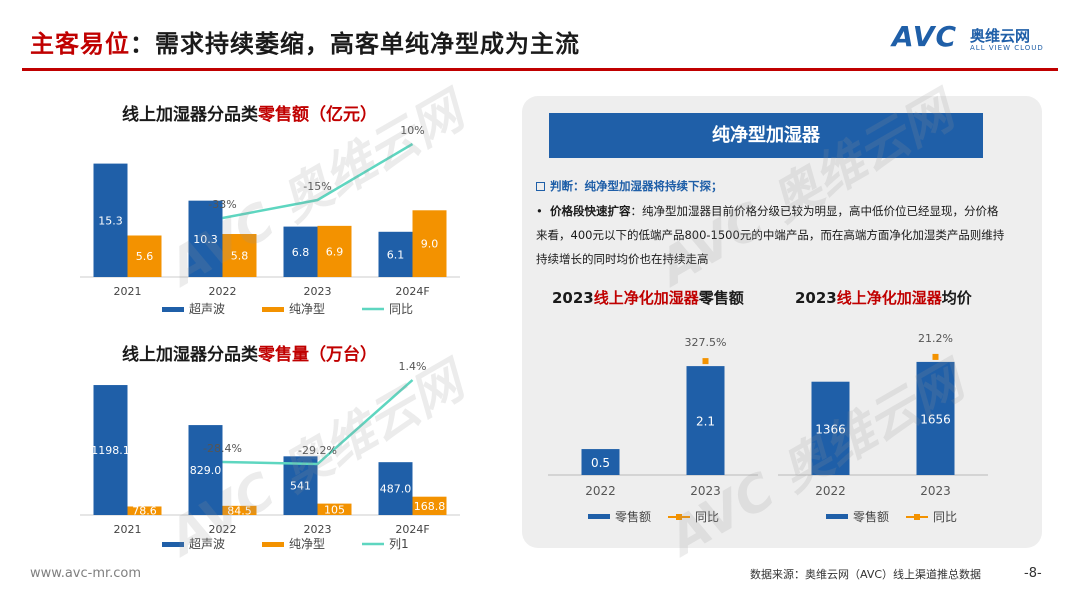 The height and width of the screenshot is (608, 1080). What do you see at coordinates (222, 448) in the screenshot?
I see `left-chart-2-yoy-label: -28.4%` at bounding box center [222, 448].